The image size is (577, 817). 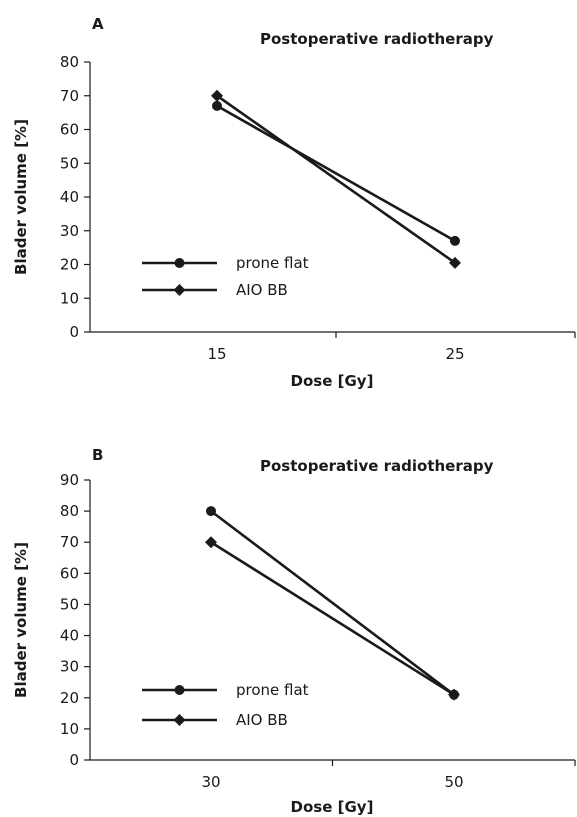 What do you see at coordinates (454, 354) in the screenshot?
I see `x-tick-label: 25` at bounding box center [454, 354].